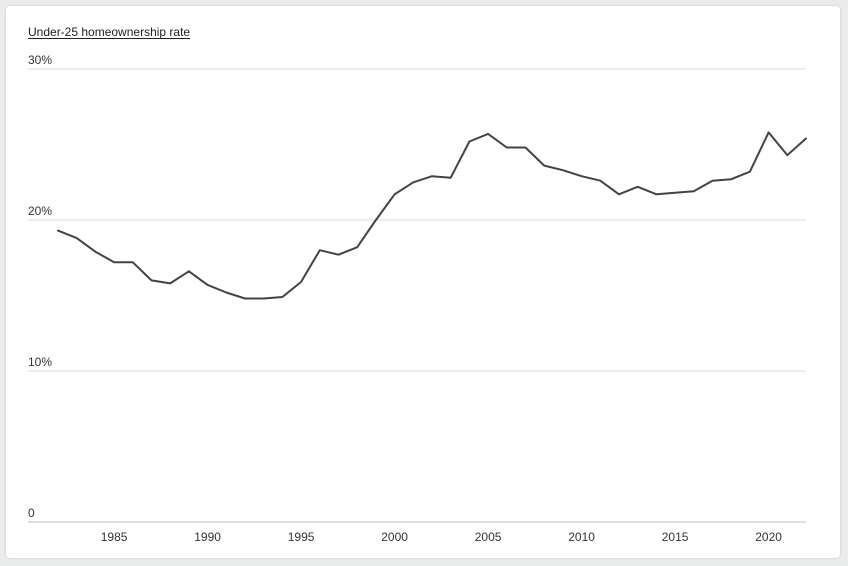  Describe the element at coordinates (488, 537) in the screenshot. I see `x-tick-label: 2005` at that location.